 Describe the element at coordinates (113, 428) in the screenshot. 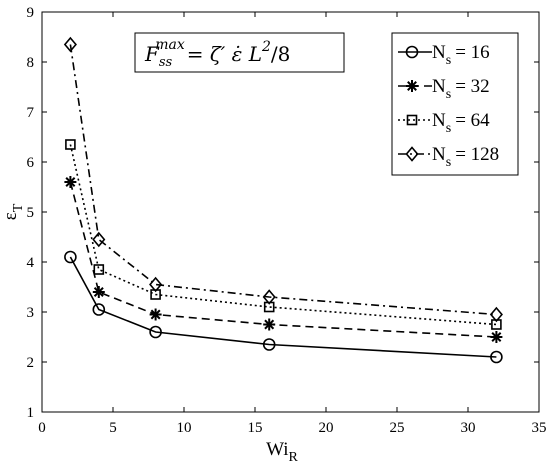

I see `x-tick-label: 5` at that location.